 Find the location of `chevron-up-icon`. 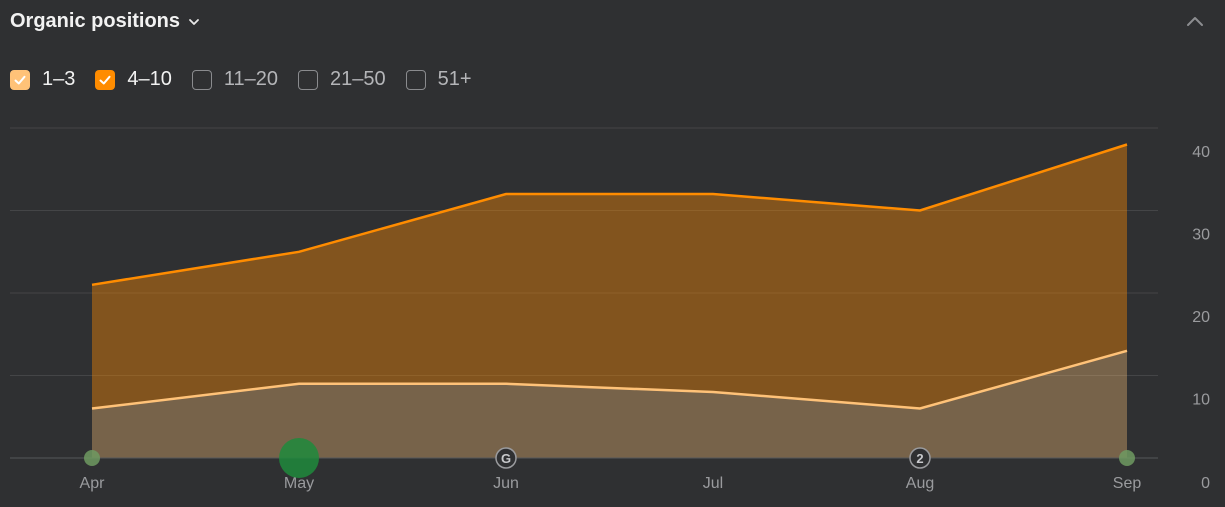

chevron-up-icon is located at coordinates (1195, 22).